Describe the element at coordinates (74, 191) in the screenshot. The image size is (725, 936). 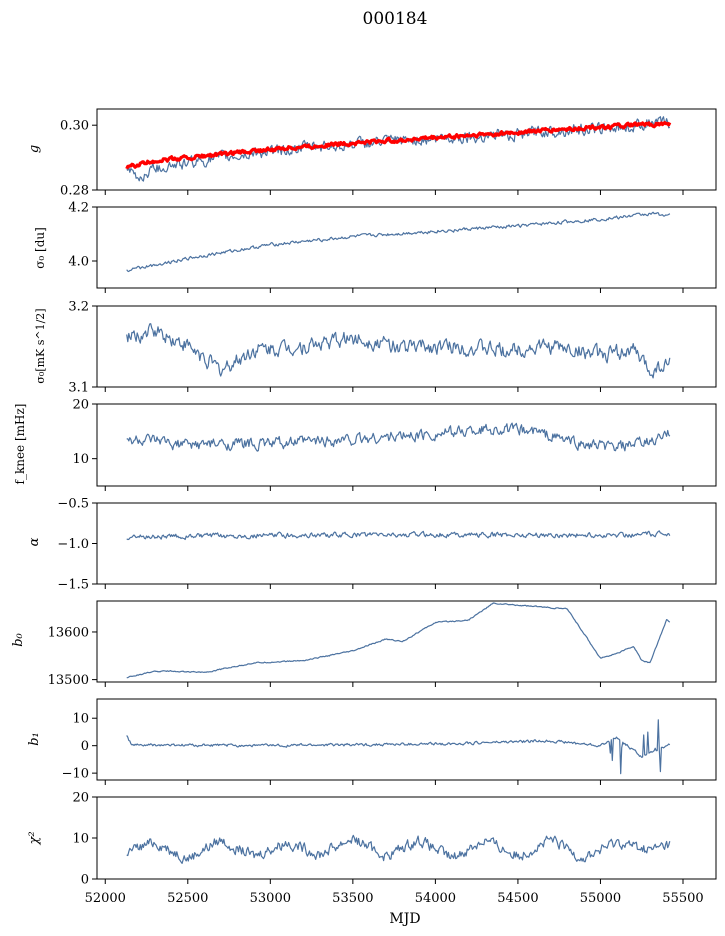
I see `y-tick-label-g-0: 0.28` at that location.